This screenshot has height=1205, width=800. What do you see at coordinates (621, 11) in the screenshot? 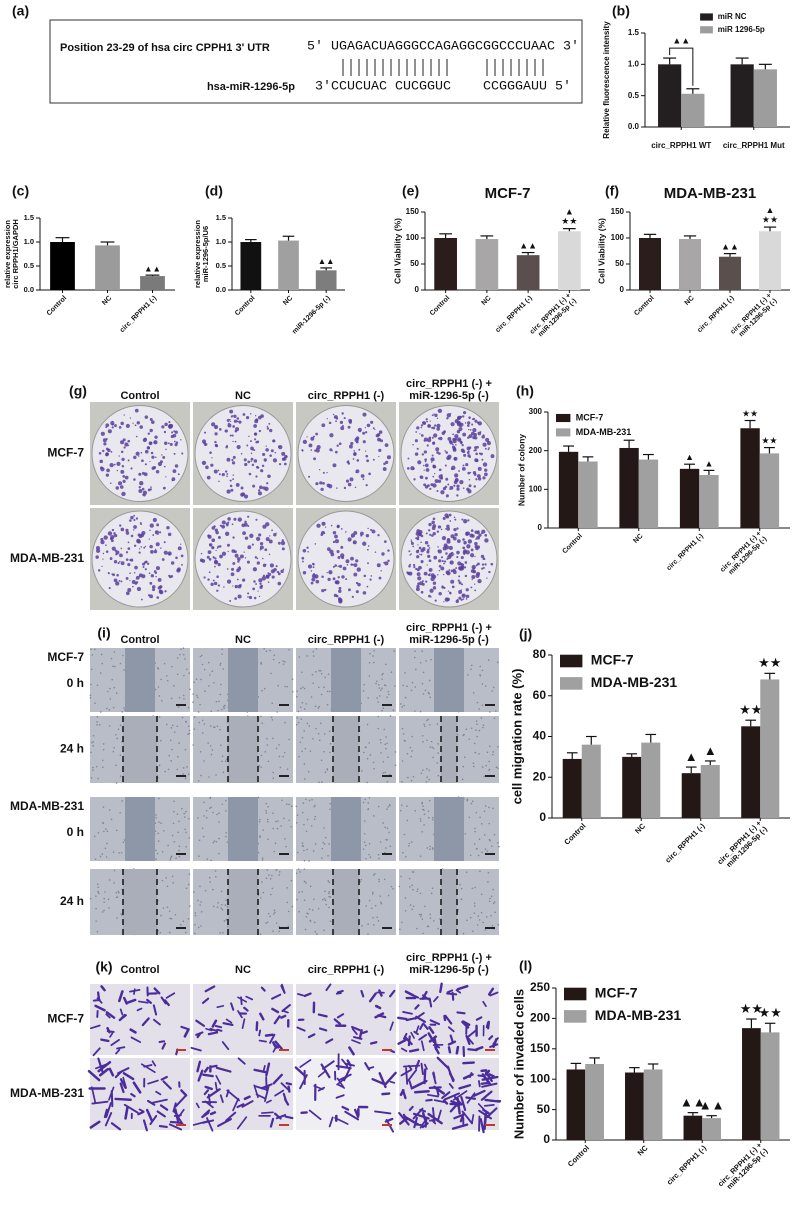
I see `panel-label: (b)` at bounding box center [621, 11].